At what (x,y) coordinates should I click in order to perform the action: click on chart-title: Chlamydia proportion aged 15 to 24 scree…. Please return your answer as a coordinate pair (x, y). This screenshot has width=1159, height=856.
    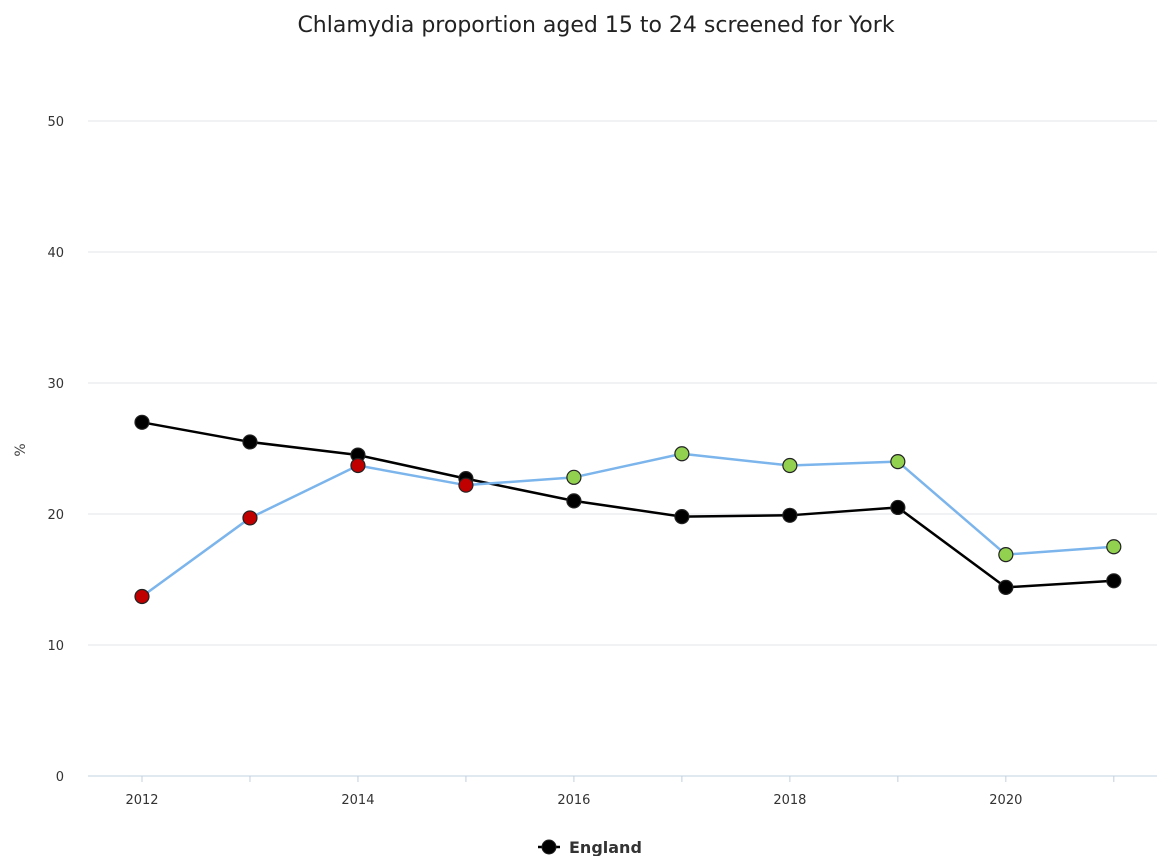
    Looking at the image, I should click on (595, 25).